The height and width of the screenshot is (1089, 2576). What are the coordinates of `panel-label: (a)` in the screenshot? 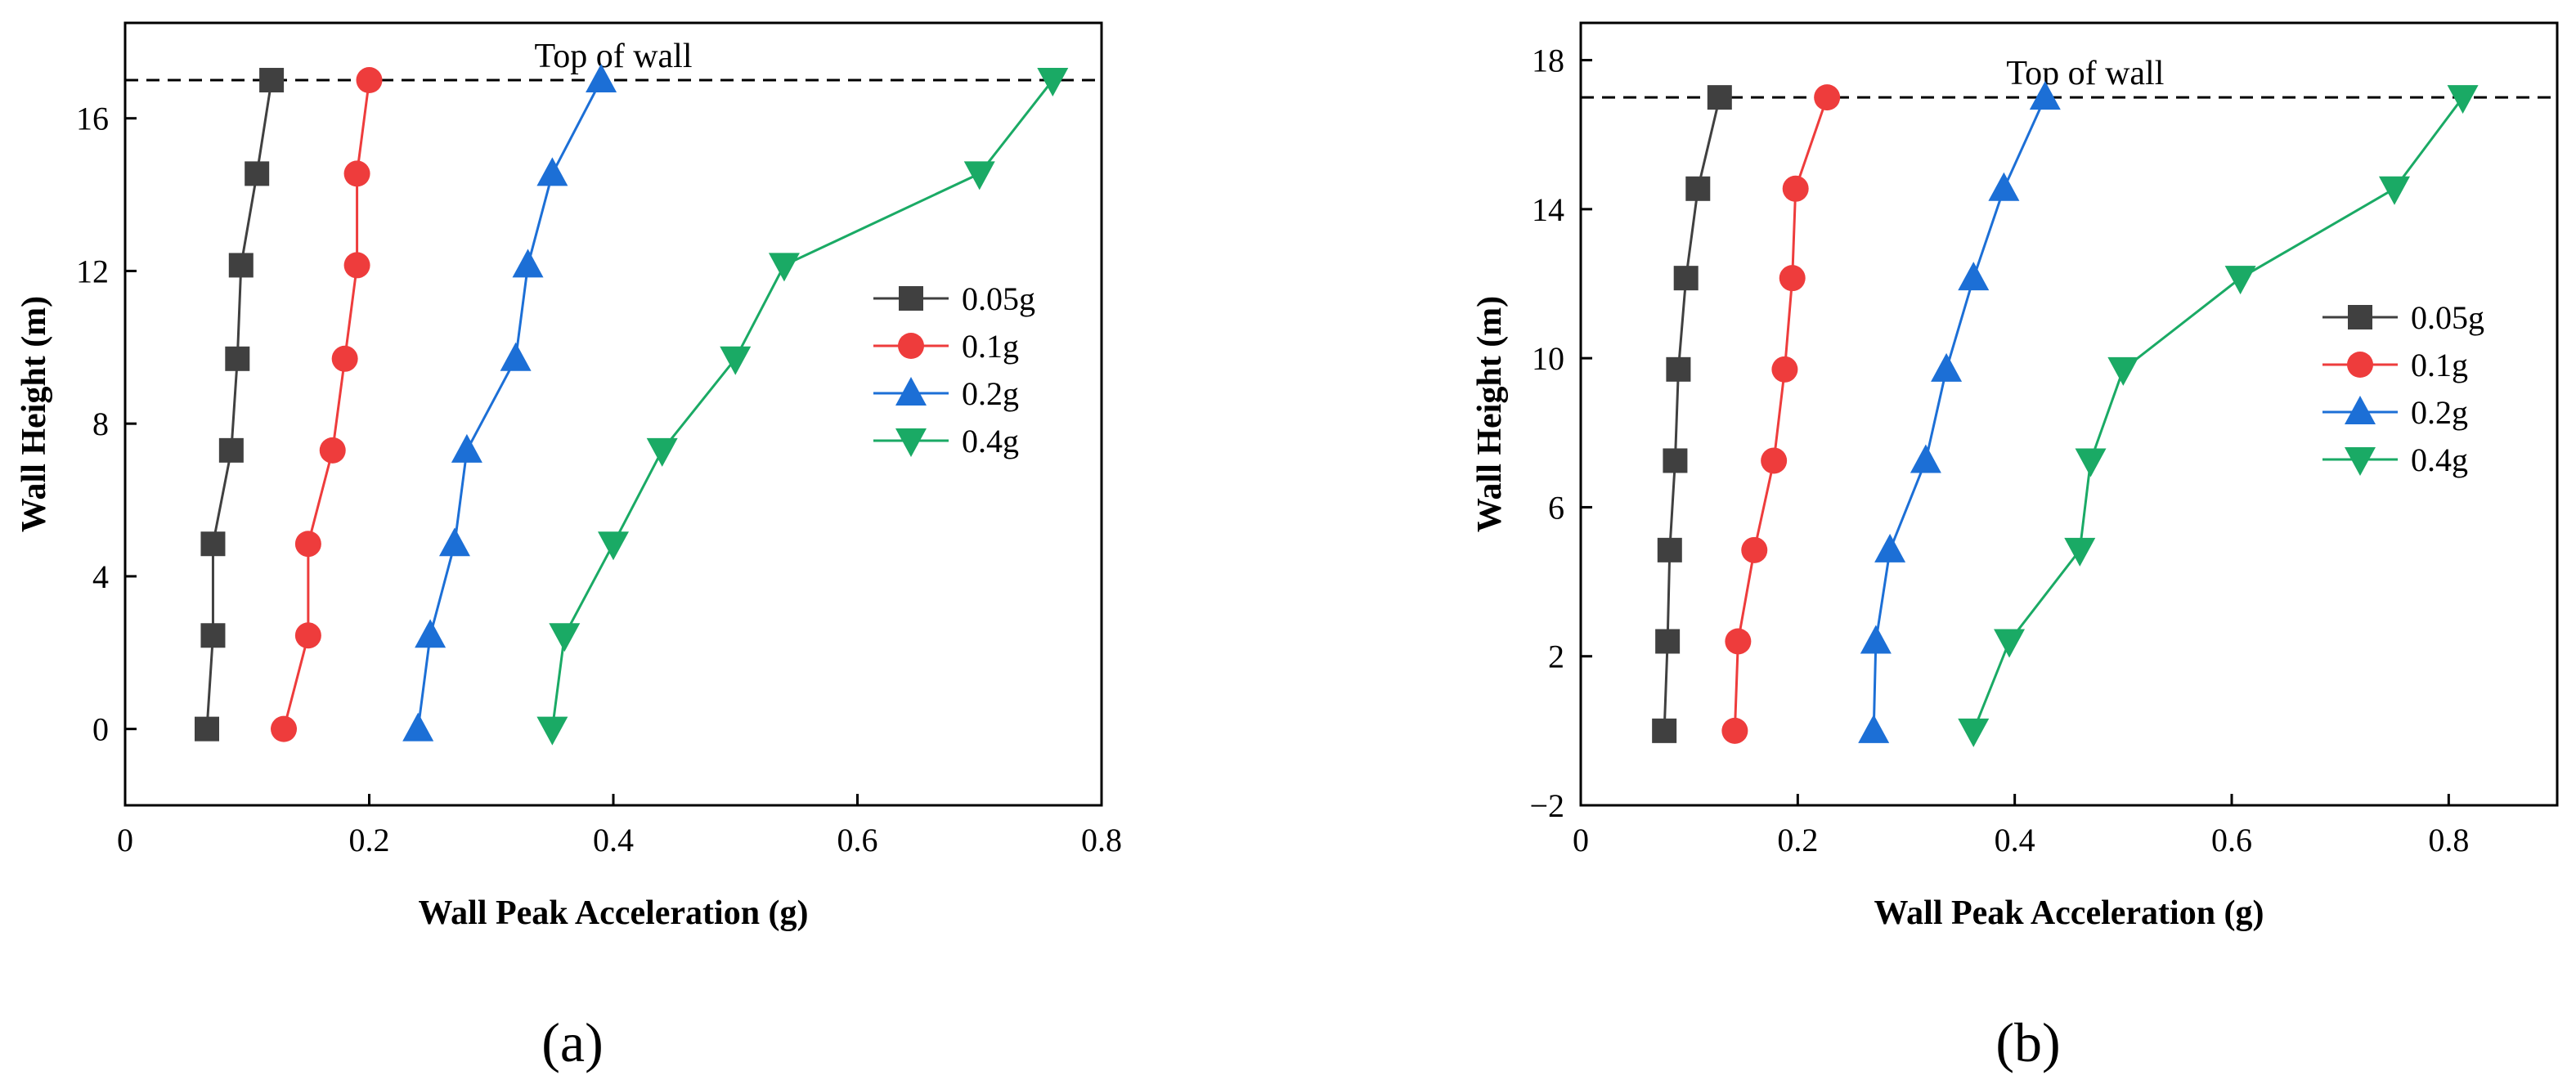 It's located at (572, 1042).